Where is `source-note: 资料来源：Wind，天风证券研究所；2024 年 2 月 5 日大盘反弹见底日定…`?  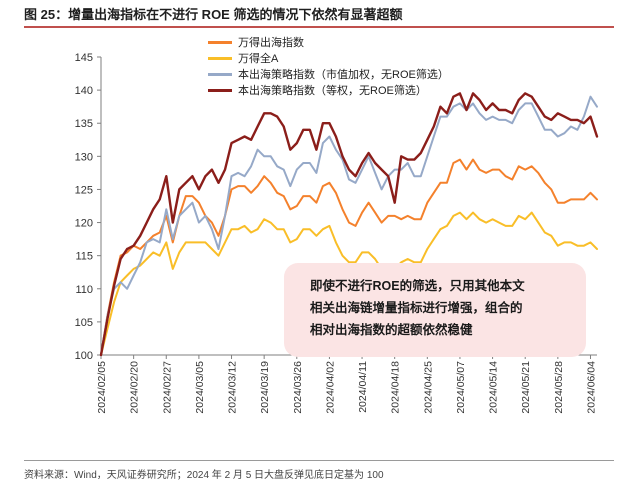 source-note: 资料来源：Wind，天风证券研究所；2024 年 2 月 5 日大盘反弹见底日定… is located at coordinates (204, 475).